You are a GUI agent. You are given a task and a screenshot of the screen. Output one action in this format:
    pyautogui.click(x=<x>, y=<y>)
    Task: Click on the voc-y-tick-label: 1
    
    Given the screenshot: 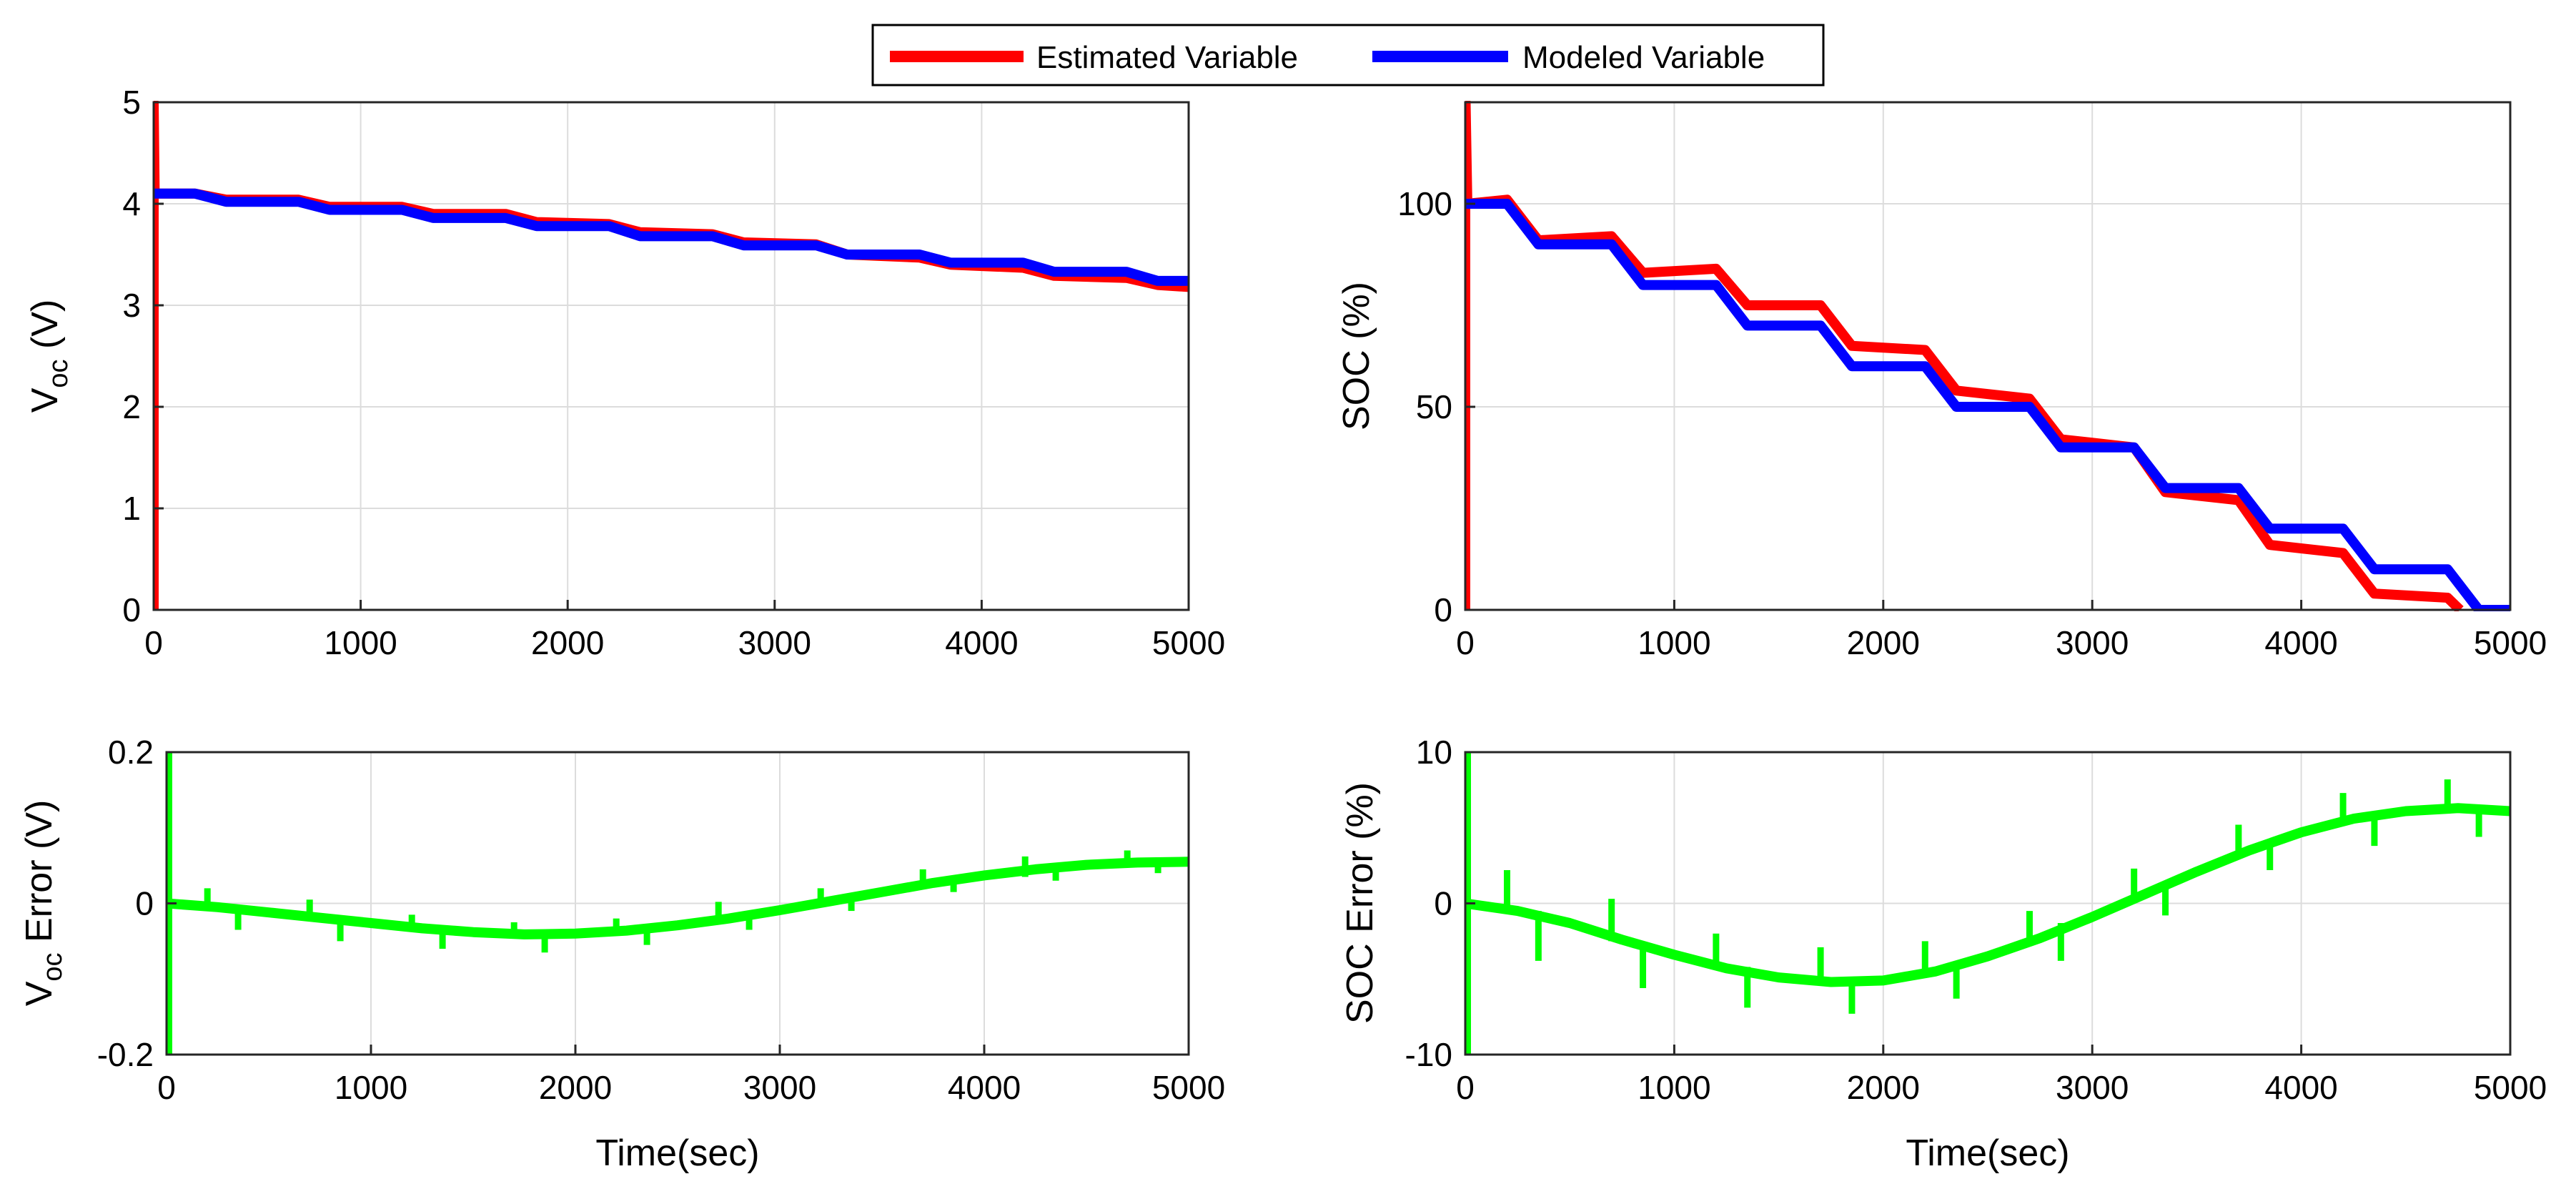 What is the action you would take?
    pyautogui.click(x=131, y=508)
    